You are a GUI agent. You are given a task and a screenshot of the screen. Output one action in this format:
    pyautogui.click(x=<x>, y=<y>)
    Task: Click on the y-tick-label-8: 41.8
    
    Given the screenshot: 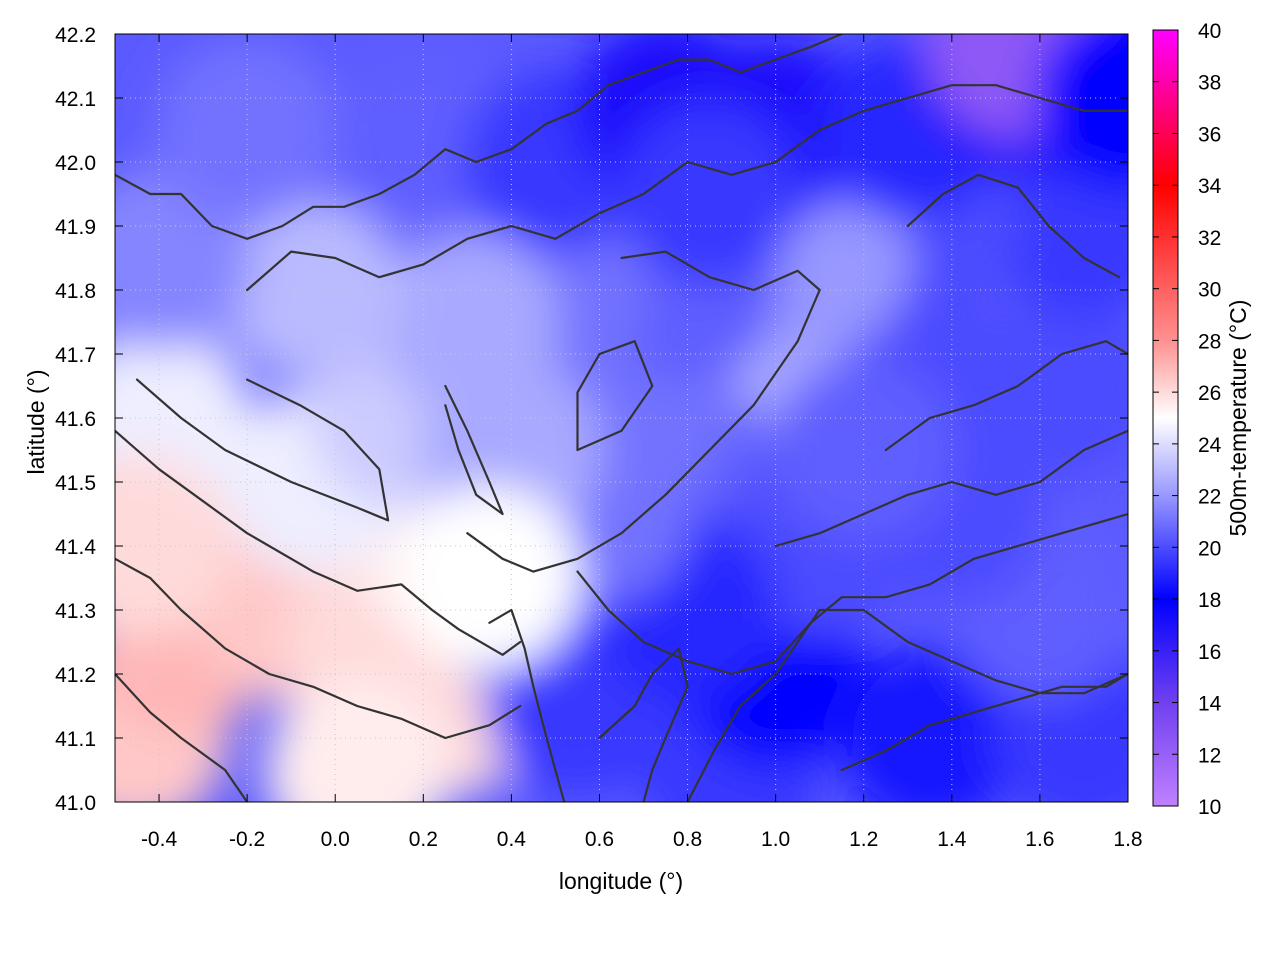 What is the action you would take?
    pyautogui.click(x=75, y=291)
    